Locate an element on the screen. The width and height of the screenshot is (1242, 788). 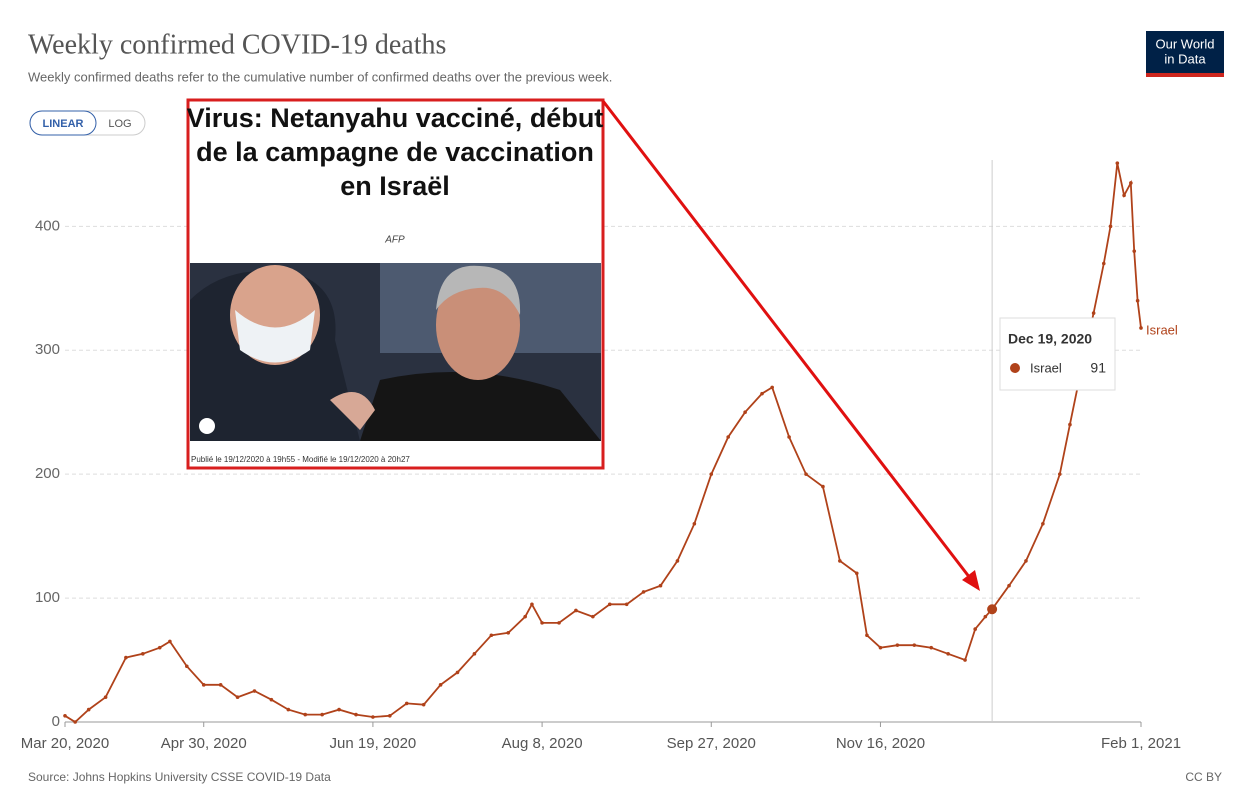
y-tick-label: 300 is located at coordinates (47, 349).